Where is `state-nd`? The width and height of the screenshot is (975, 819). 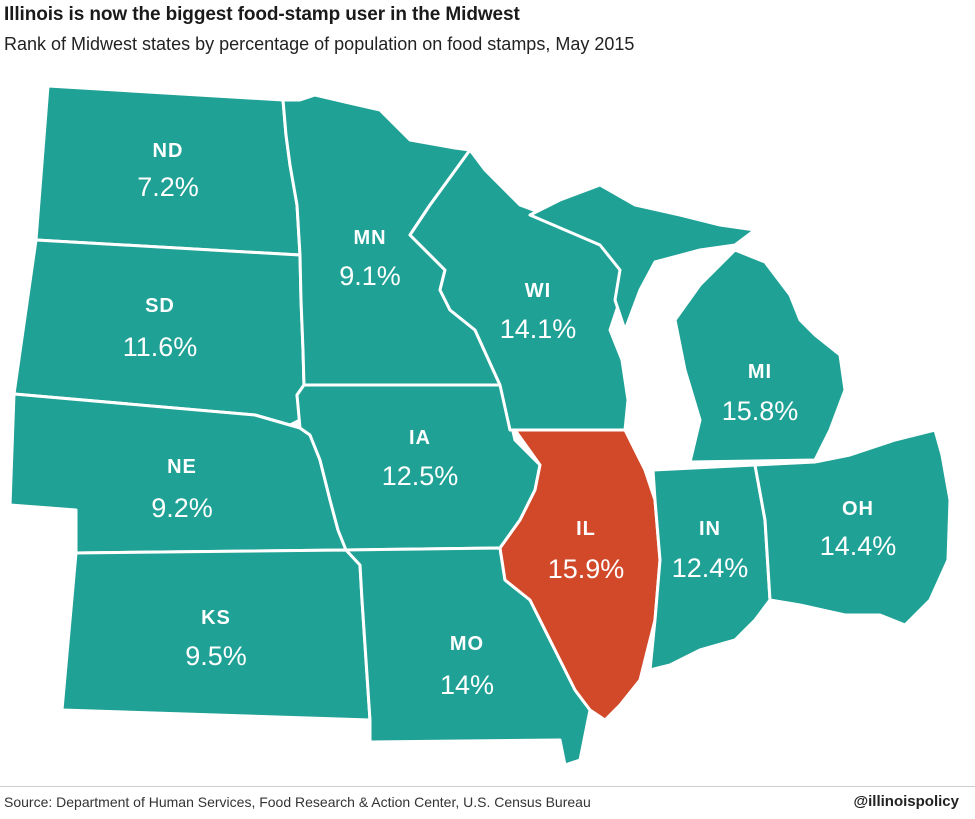 state-nd is located at coordinates (168, 170).